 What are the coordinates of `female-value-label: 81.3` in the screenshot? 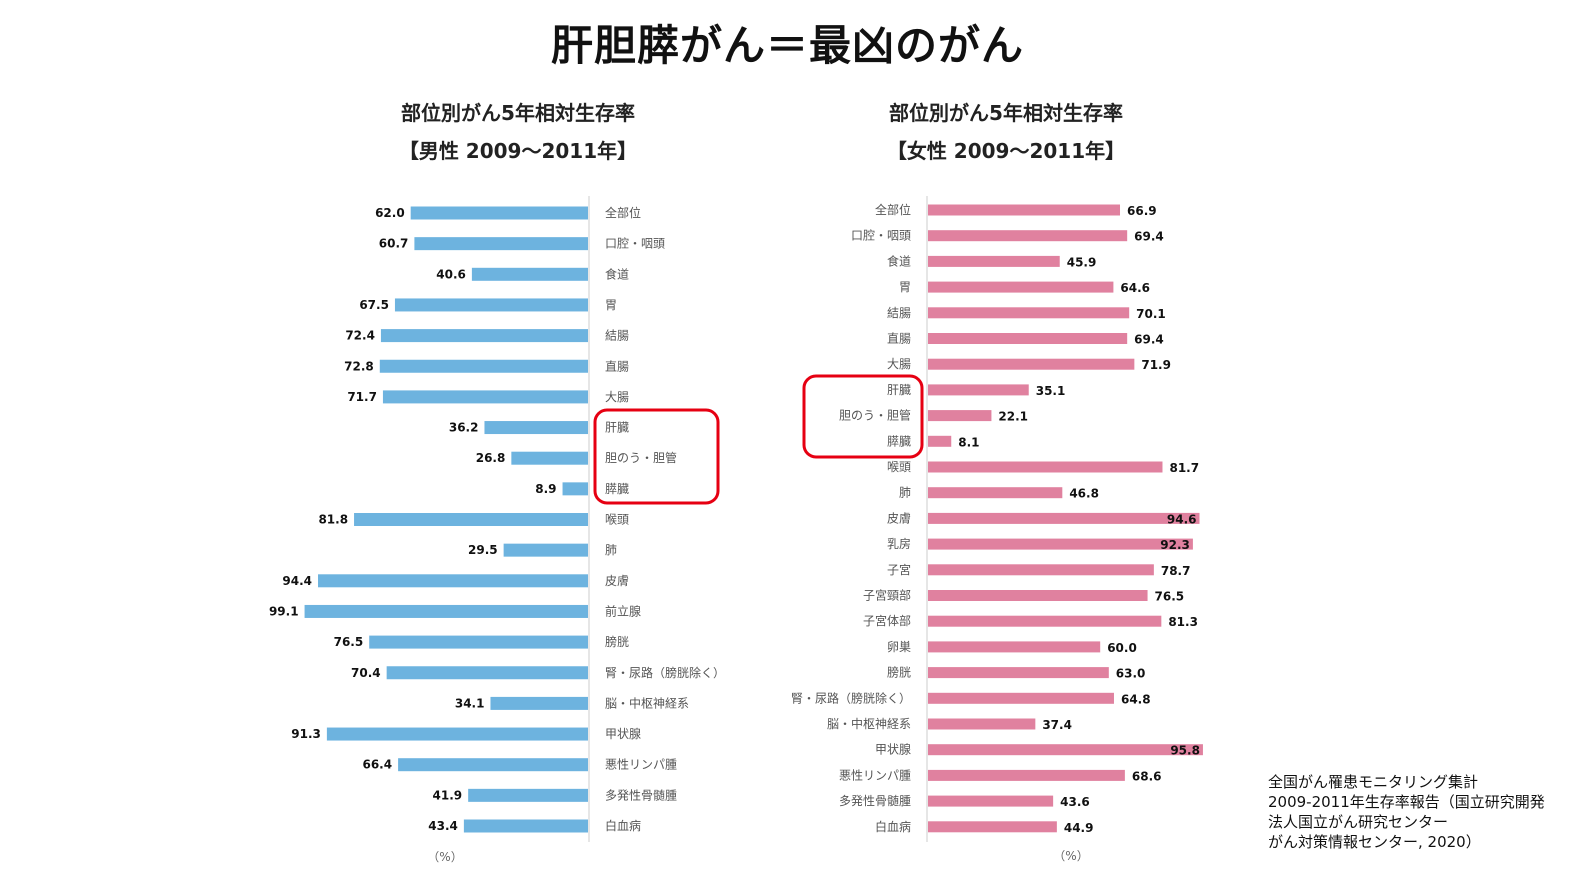 It's located at (1183, 622).